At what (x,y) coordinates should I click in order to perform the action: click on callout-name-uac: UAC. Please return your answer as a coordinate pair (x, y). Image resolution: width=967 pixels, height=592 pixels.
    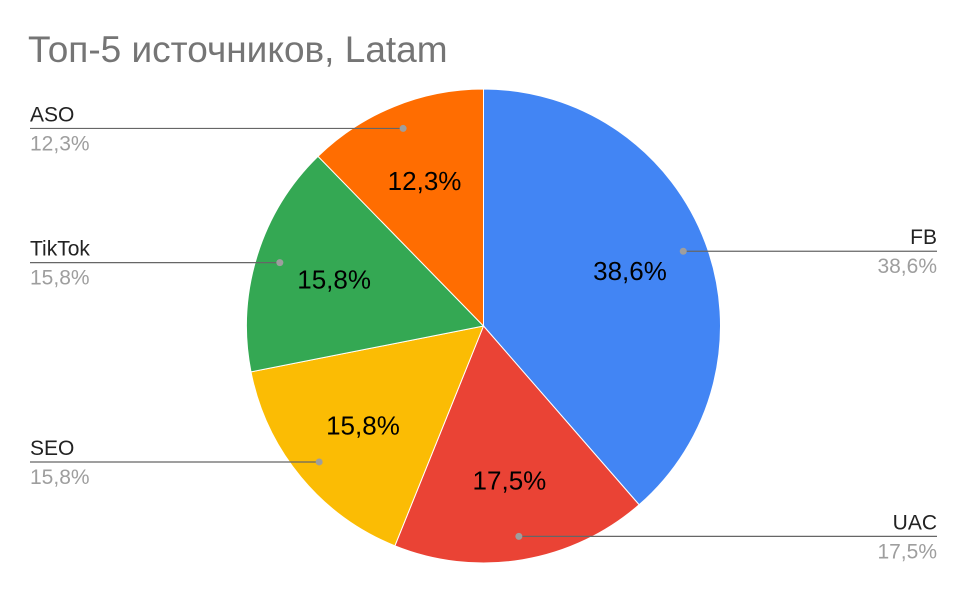
    Looking at the image, I should click on (915, 522).